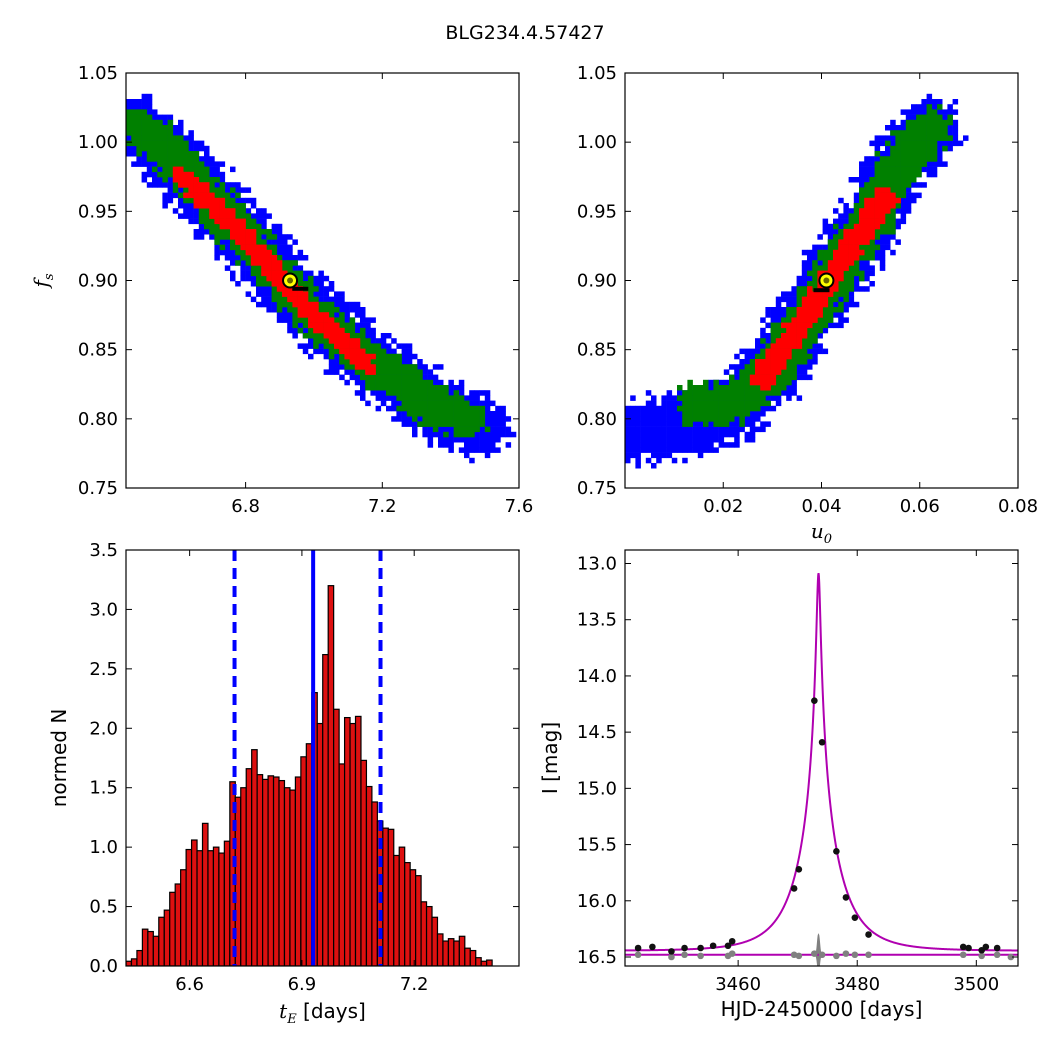  I want to click on y-tick-label: 0.5, so click(103, 907).